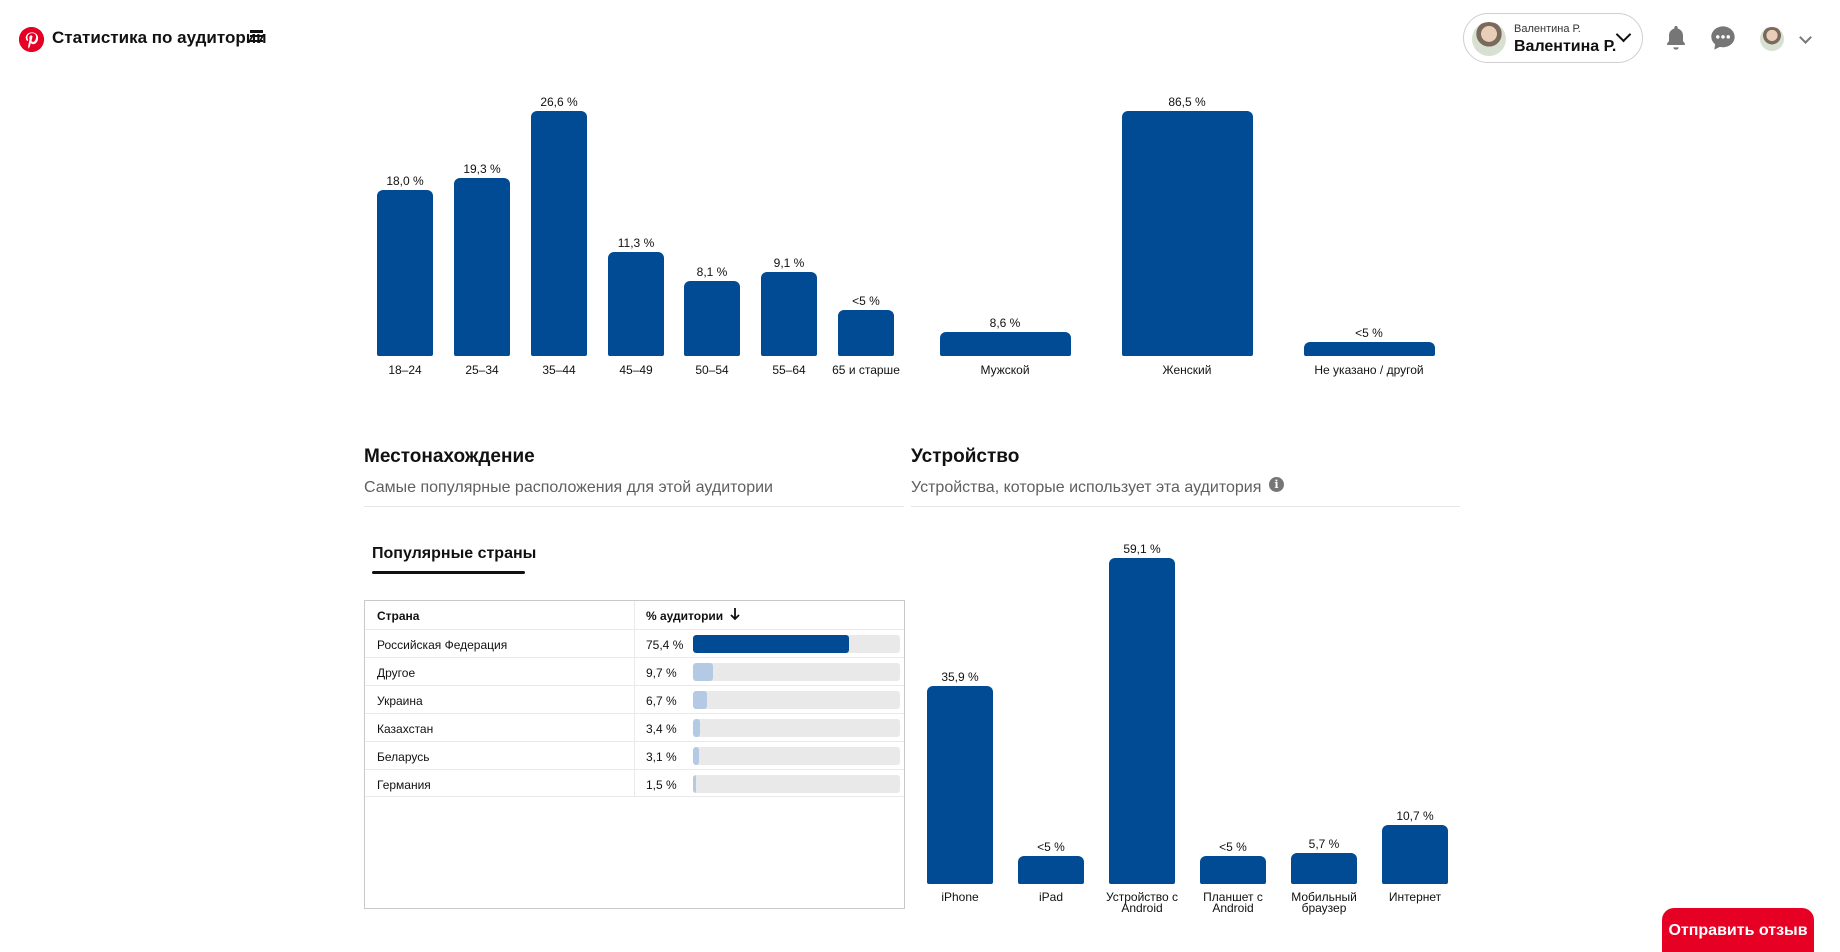 The height and width of the screenshot is (952, 1840). What do you see at coordinates (1415, 815) in the screenshot?
I see `bar-value-label: 10,7 %` at bounding box center [1415, 815].